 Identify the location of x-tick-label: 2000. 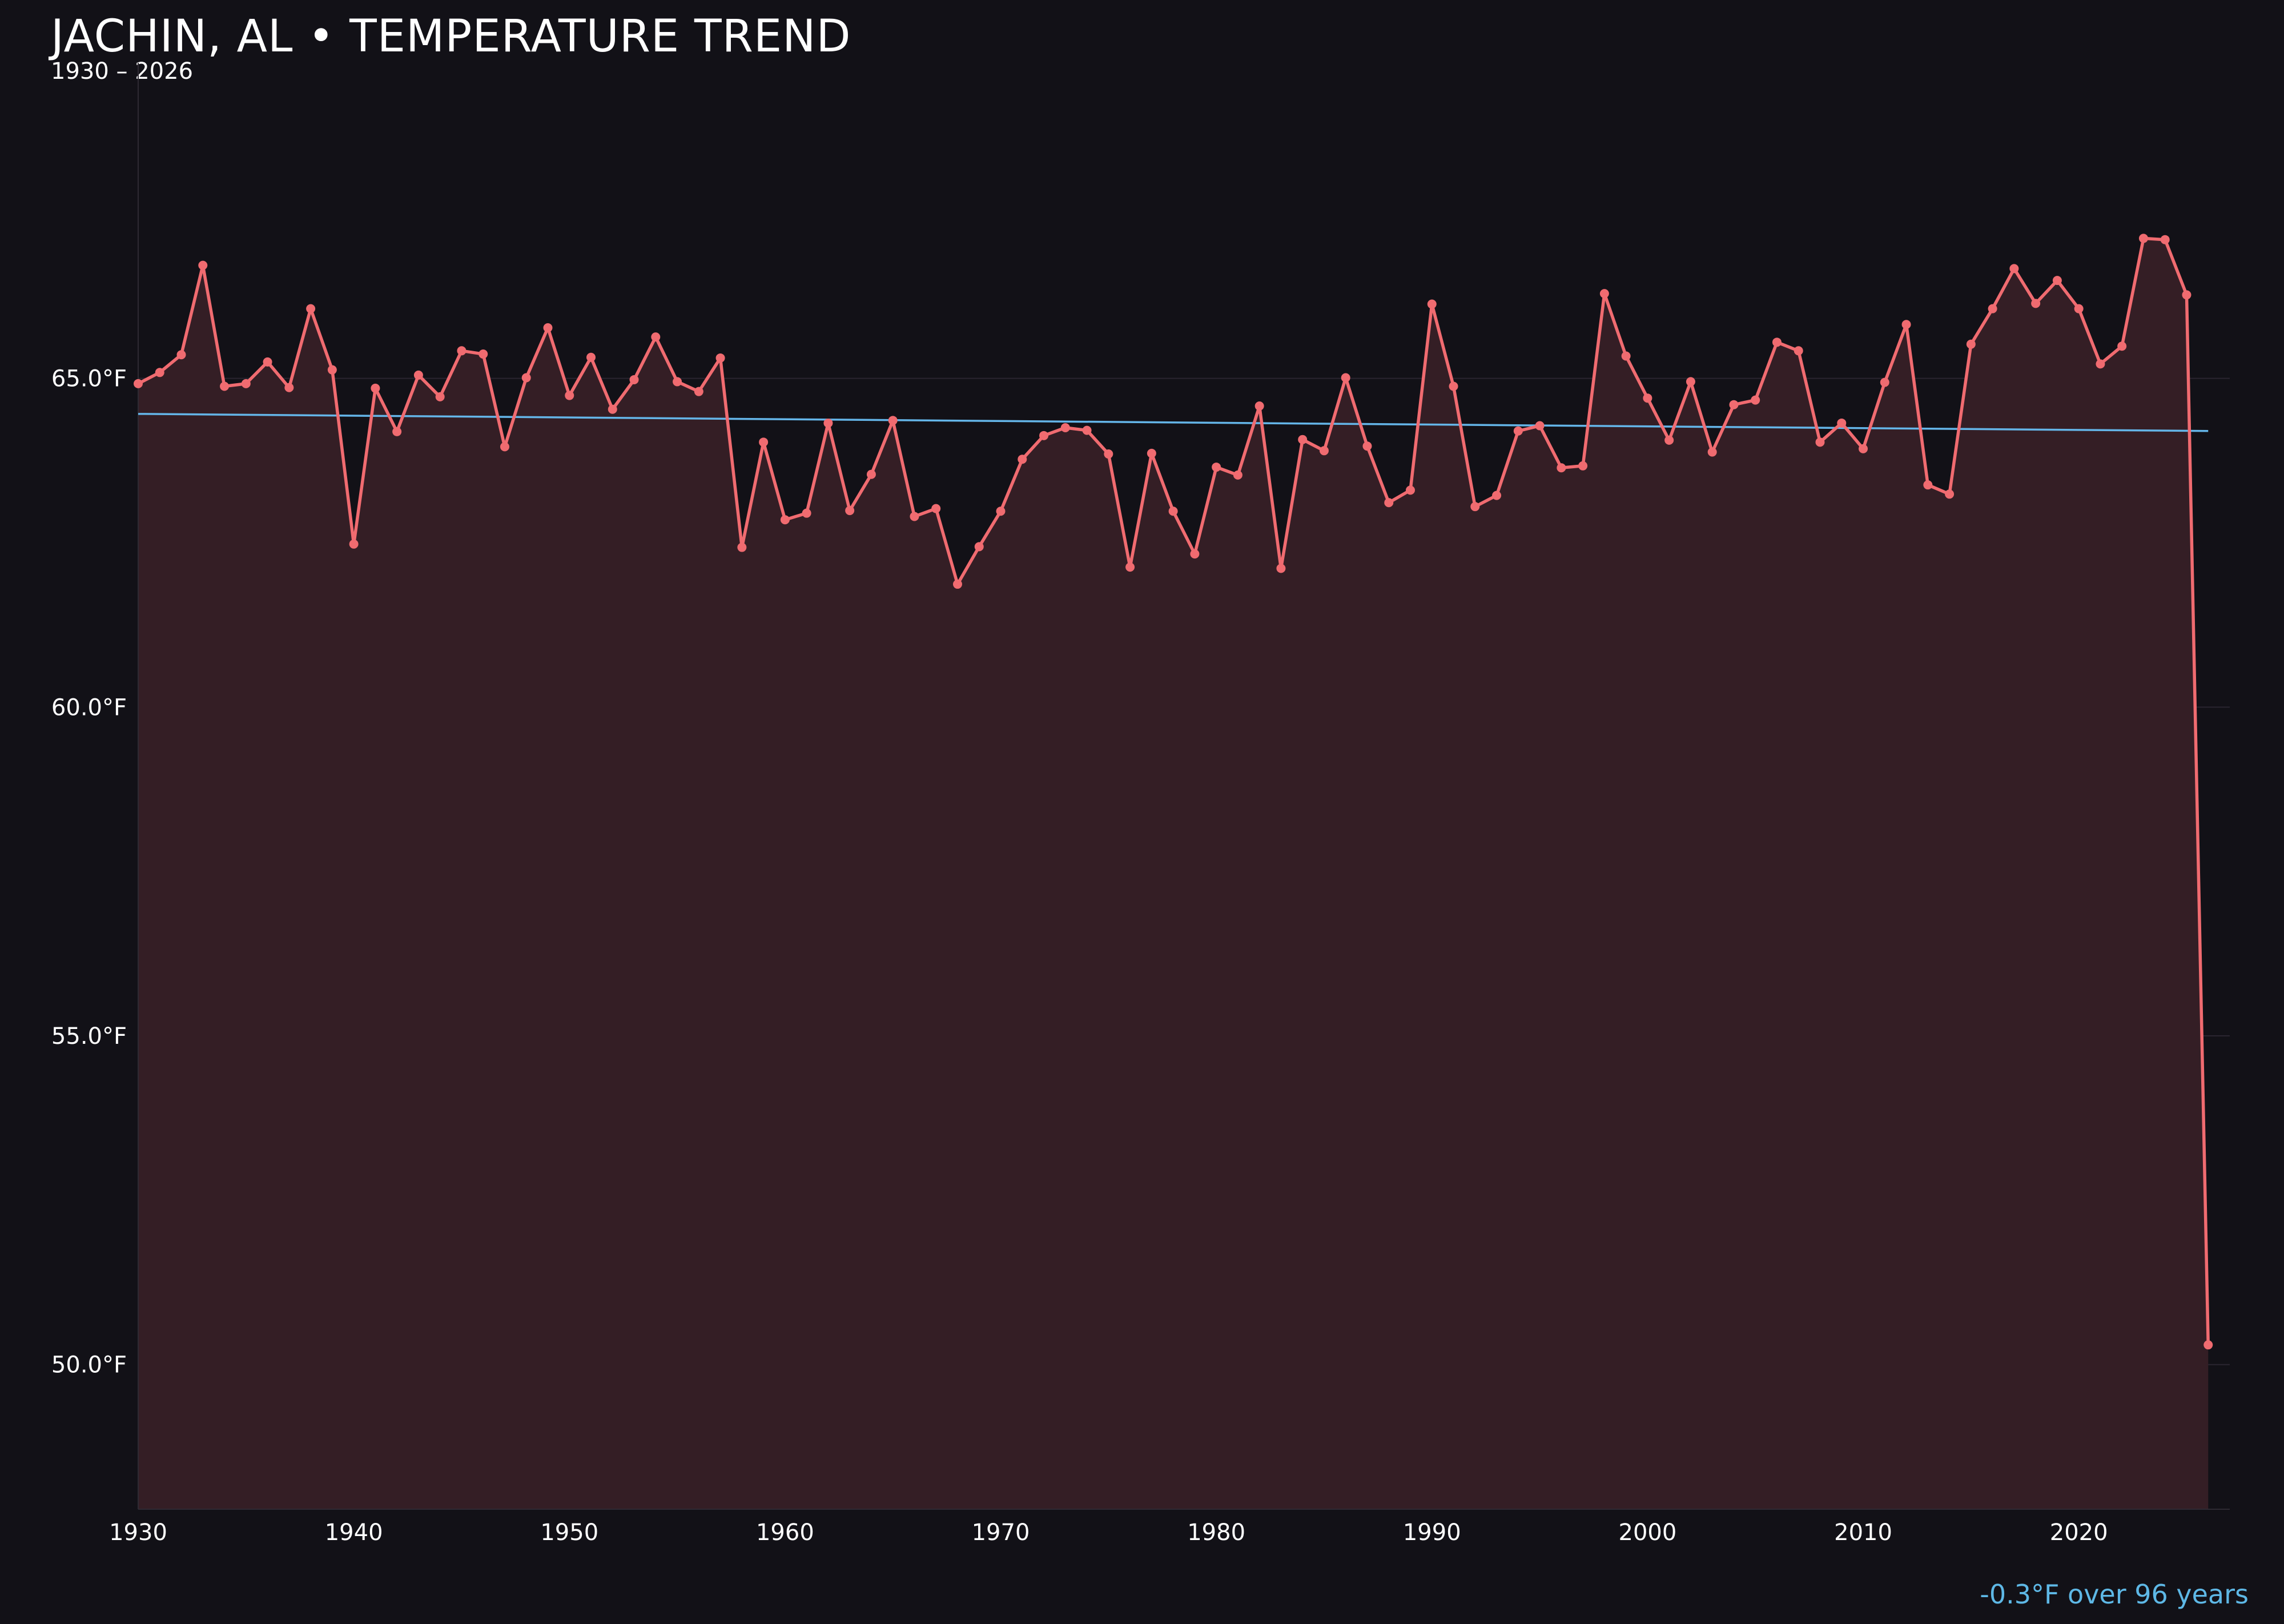
(1648, 1533).